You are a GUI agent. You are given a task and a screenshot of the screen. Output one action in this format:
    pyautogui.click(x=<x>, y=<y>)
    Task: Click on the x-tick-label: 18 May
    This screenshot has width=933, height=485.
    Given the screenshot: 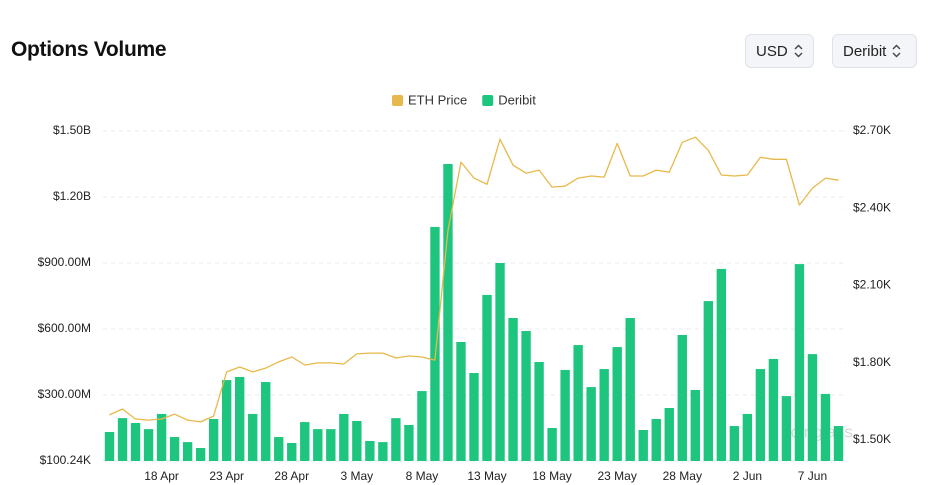 What is the action you would take?
    pyautogui.click(x=551, y=476)
    